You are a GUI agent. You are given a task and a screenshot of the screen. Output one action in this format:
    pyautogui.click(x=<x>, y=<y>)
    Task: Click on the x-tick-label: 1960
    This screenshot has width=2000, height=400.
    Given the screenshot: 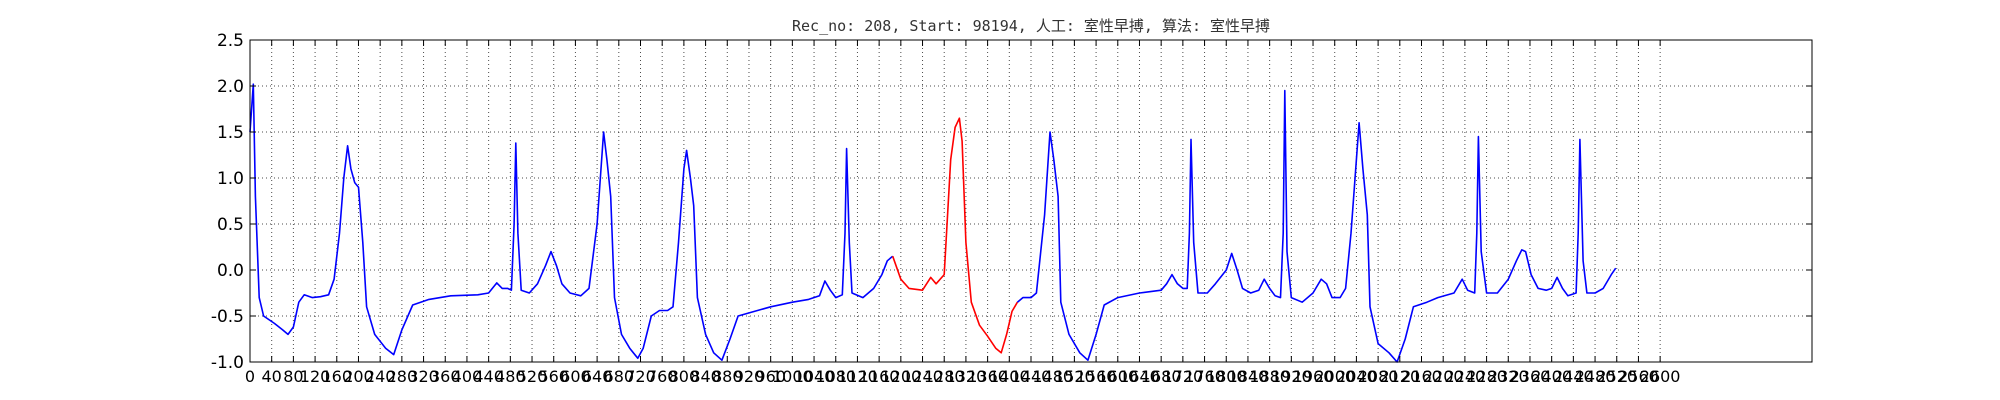 What is the action you would take?
    pyautogui.click(x=1313, y=376)
    